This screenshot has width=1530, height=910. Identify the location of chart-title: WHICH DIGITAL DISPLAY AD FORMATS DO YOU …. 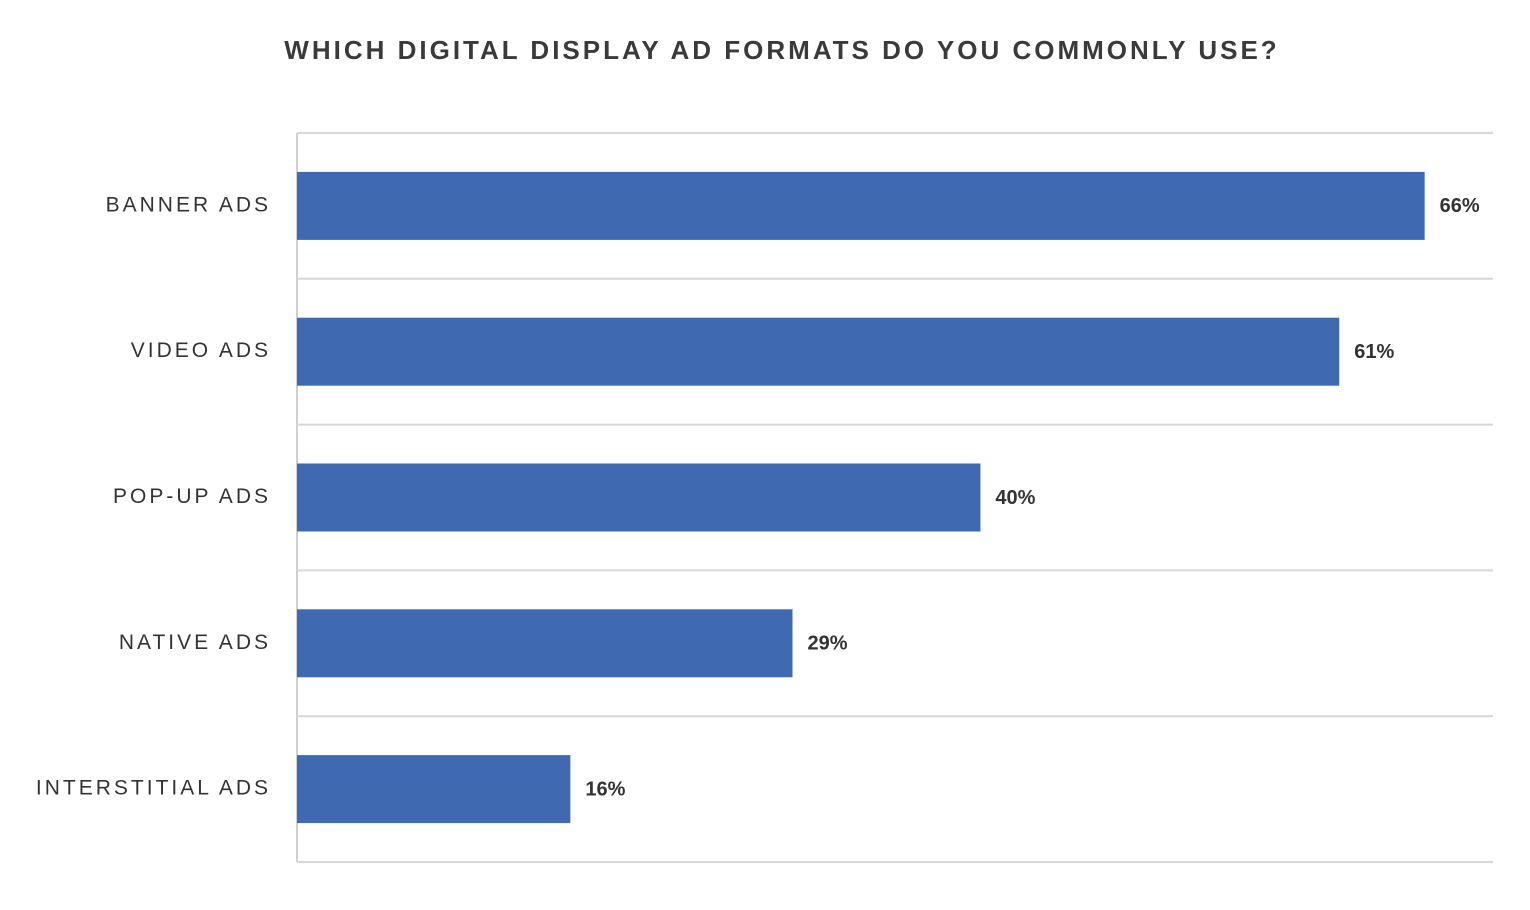
(781, 50).